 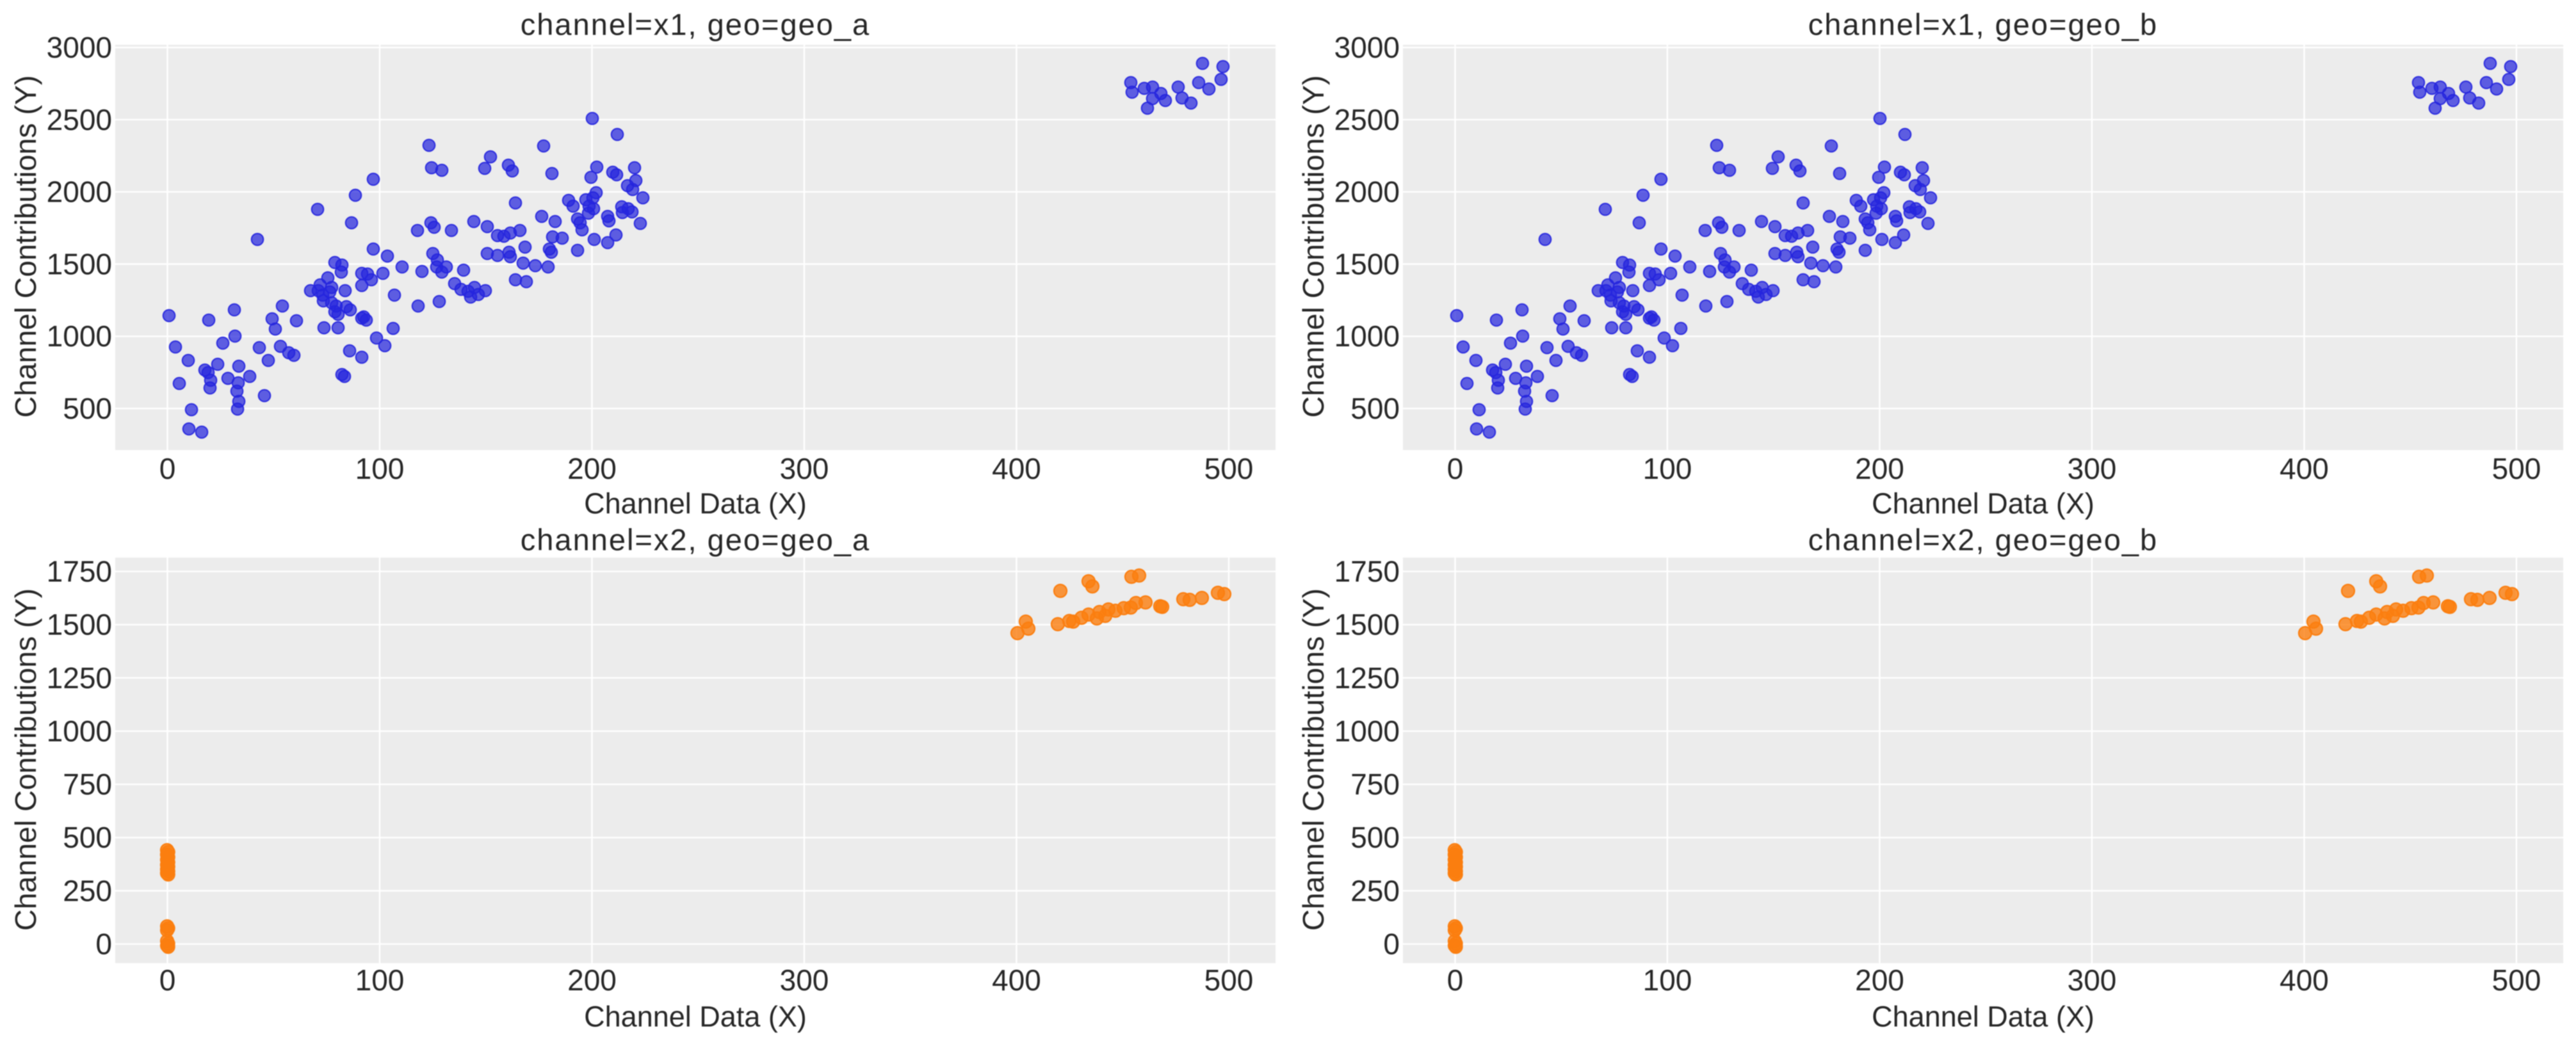 I want to click on svg-text: channel=x1, geo=geo_a, so click(x=695, y=24).